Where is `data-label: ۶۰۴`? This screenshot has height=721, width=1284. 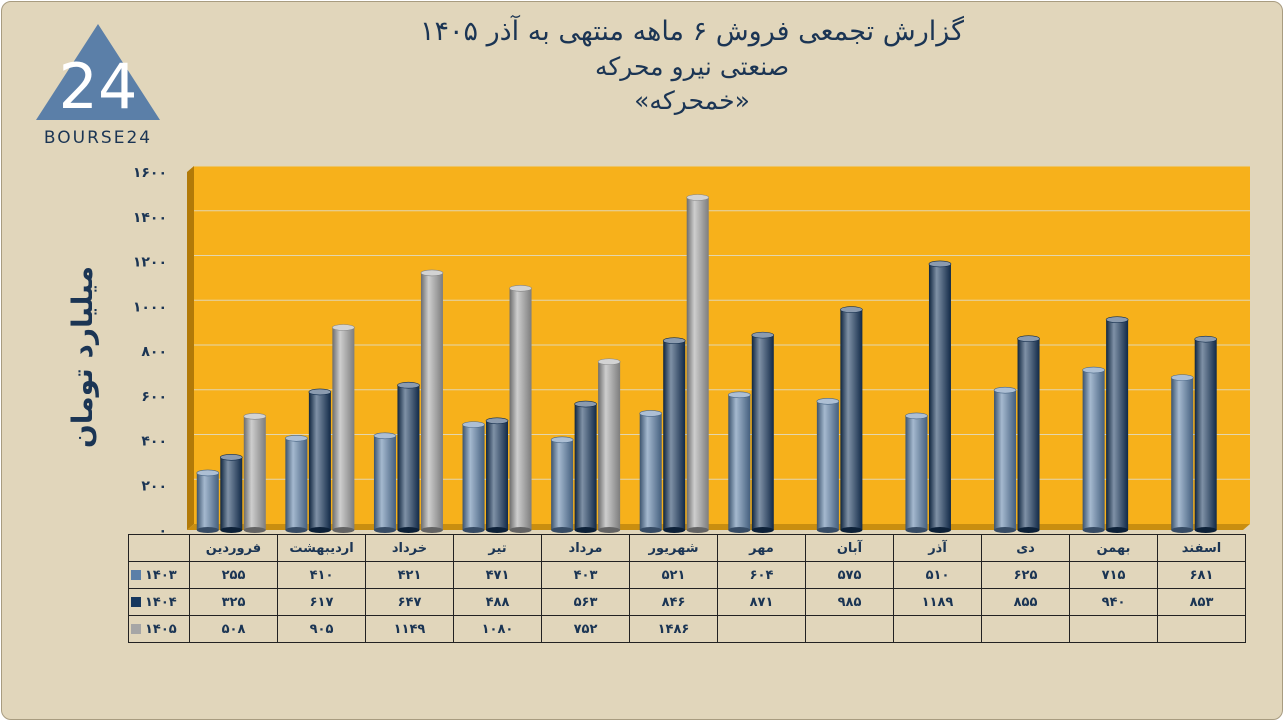 data-label: ۶۰۴ is located at coordinates (761, 575).